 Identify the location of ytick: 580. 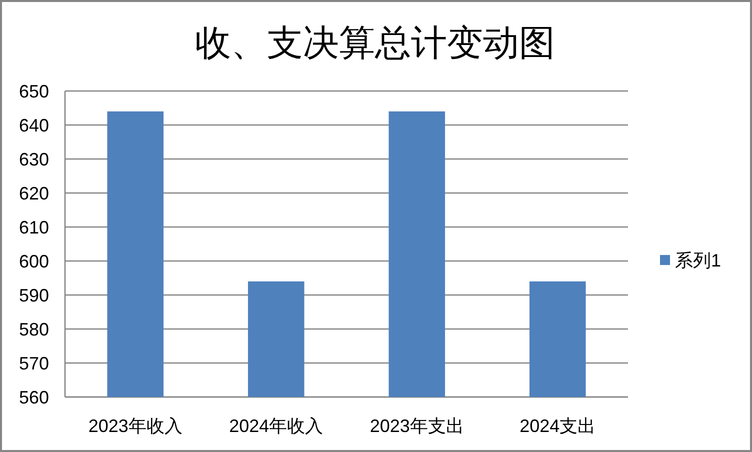
(33, 330).